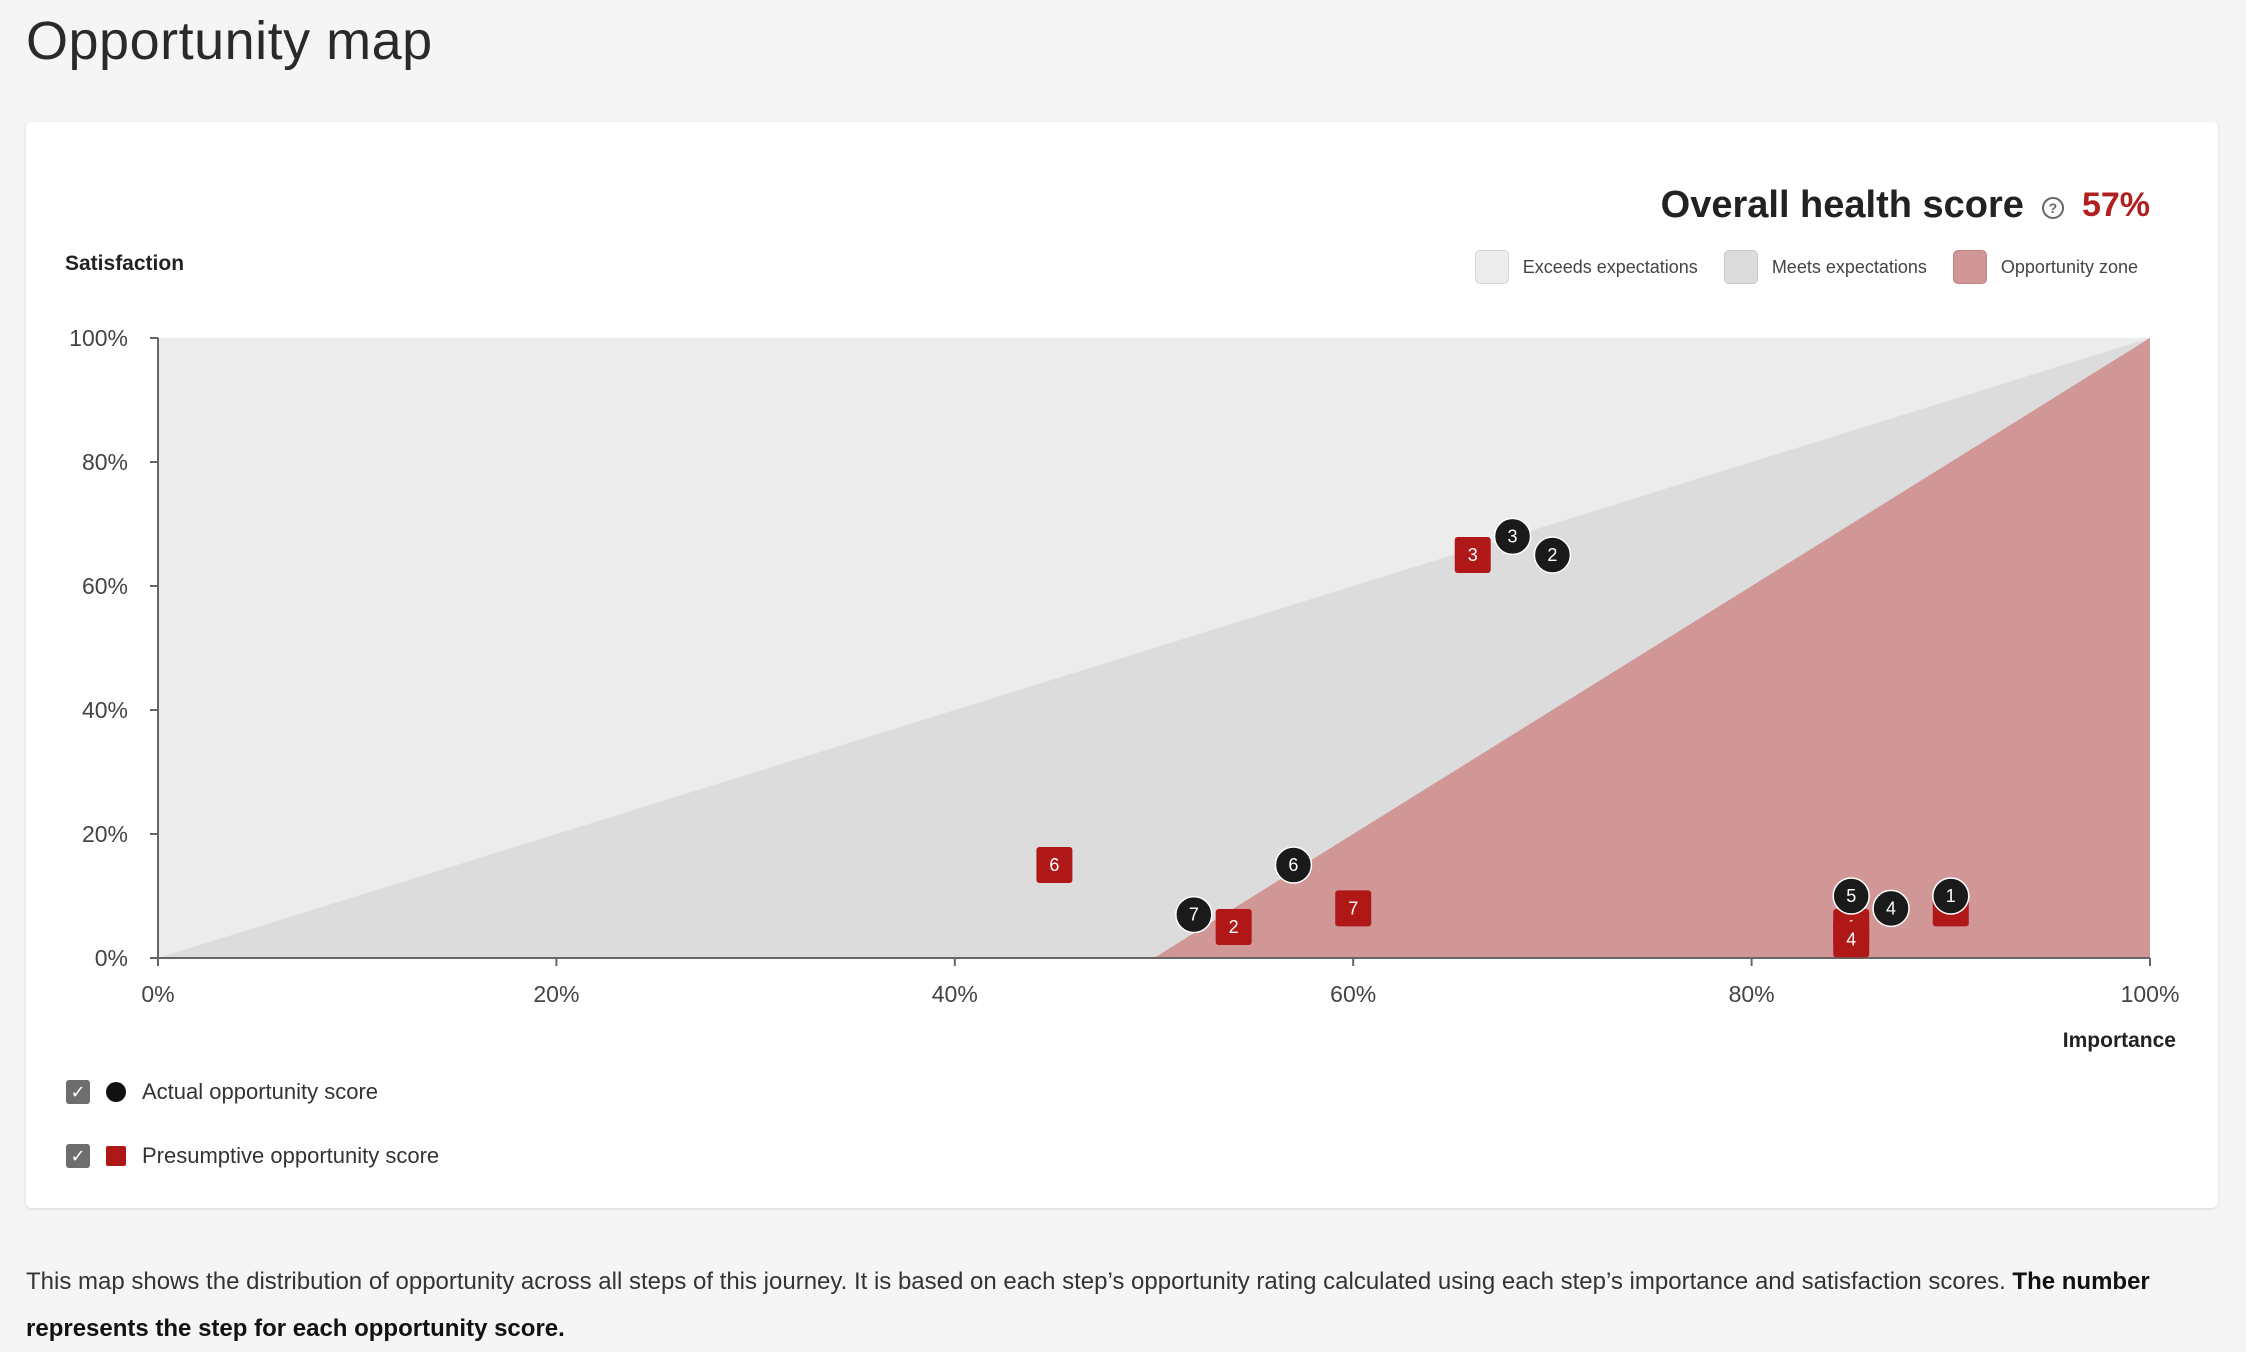  Describe the element at coordinates (105, 834) in the screenshot. I see `y-tick-label: 20%` at that location.